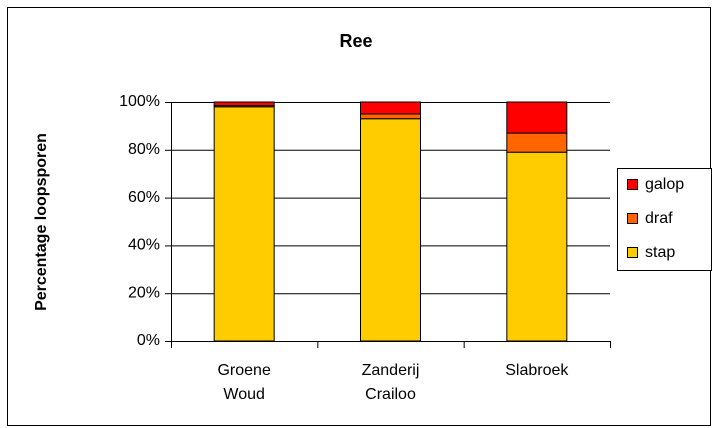  I want to click on x-tick-label: Slabroek, so click(537, 370).